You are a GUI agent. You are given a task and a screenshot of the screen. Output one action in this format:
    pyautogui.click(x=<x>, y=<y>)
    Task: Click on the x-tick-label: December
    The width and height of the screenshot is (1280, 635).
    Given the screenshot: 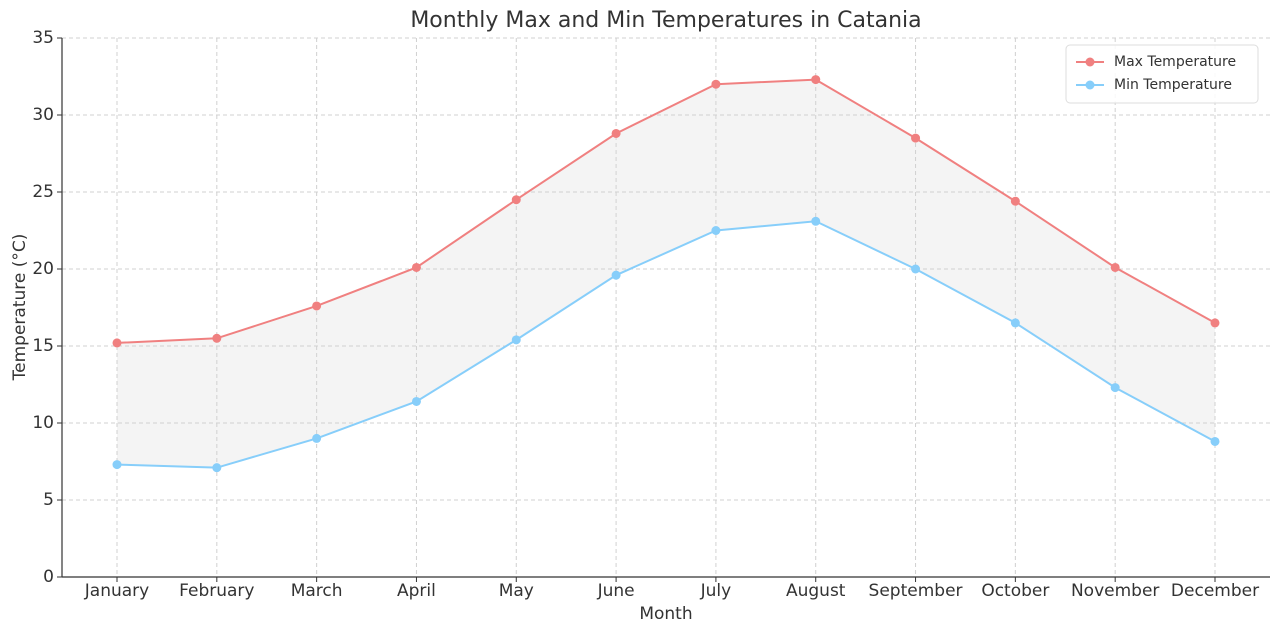 What is the action you would take?
    pyautogui.click(x=1215, y=591)
    